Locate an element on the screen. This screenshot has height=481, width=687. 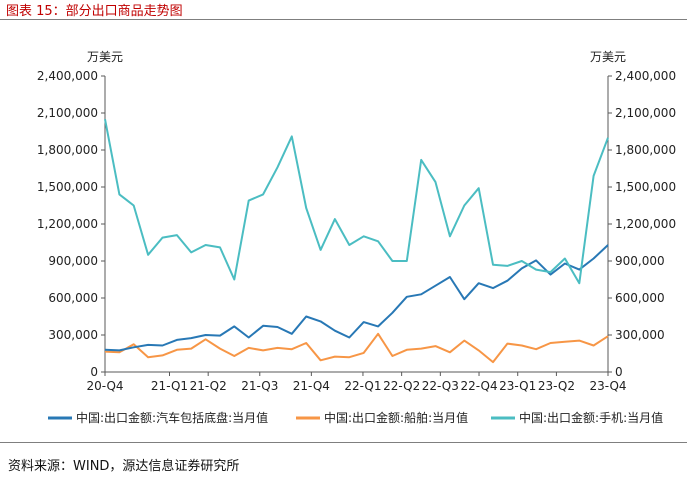
right-y-tick-label: 1,800,000 is located at coordinates (645, 150).